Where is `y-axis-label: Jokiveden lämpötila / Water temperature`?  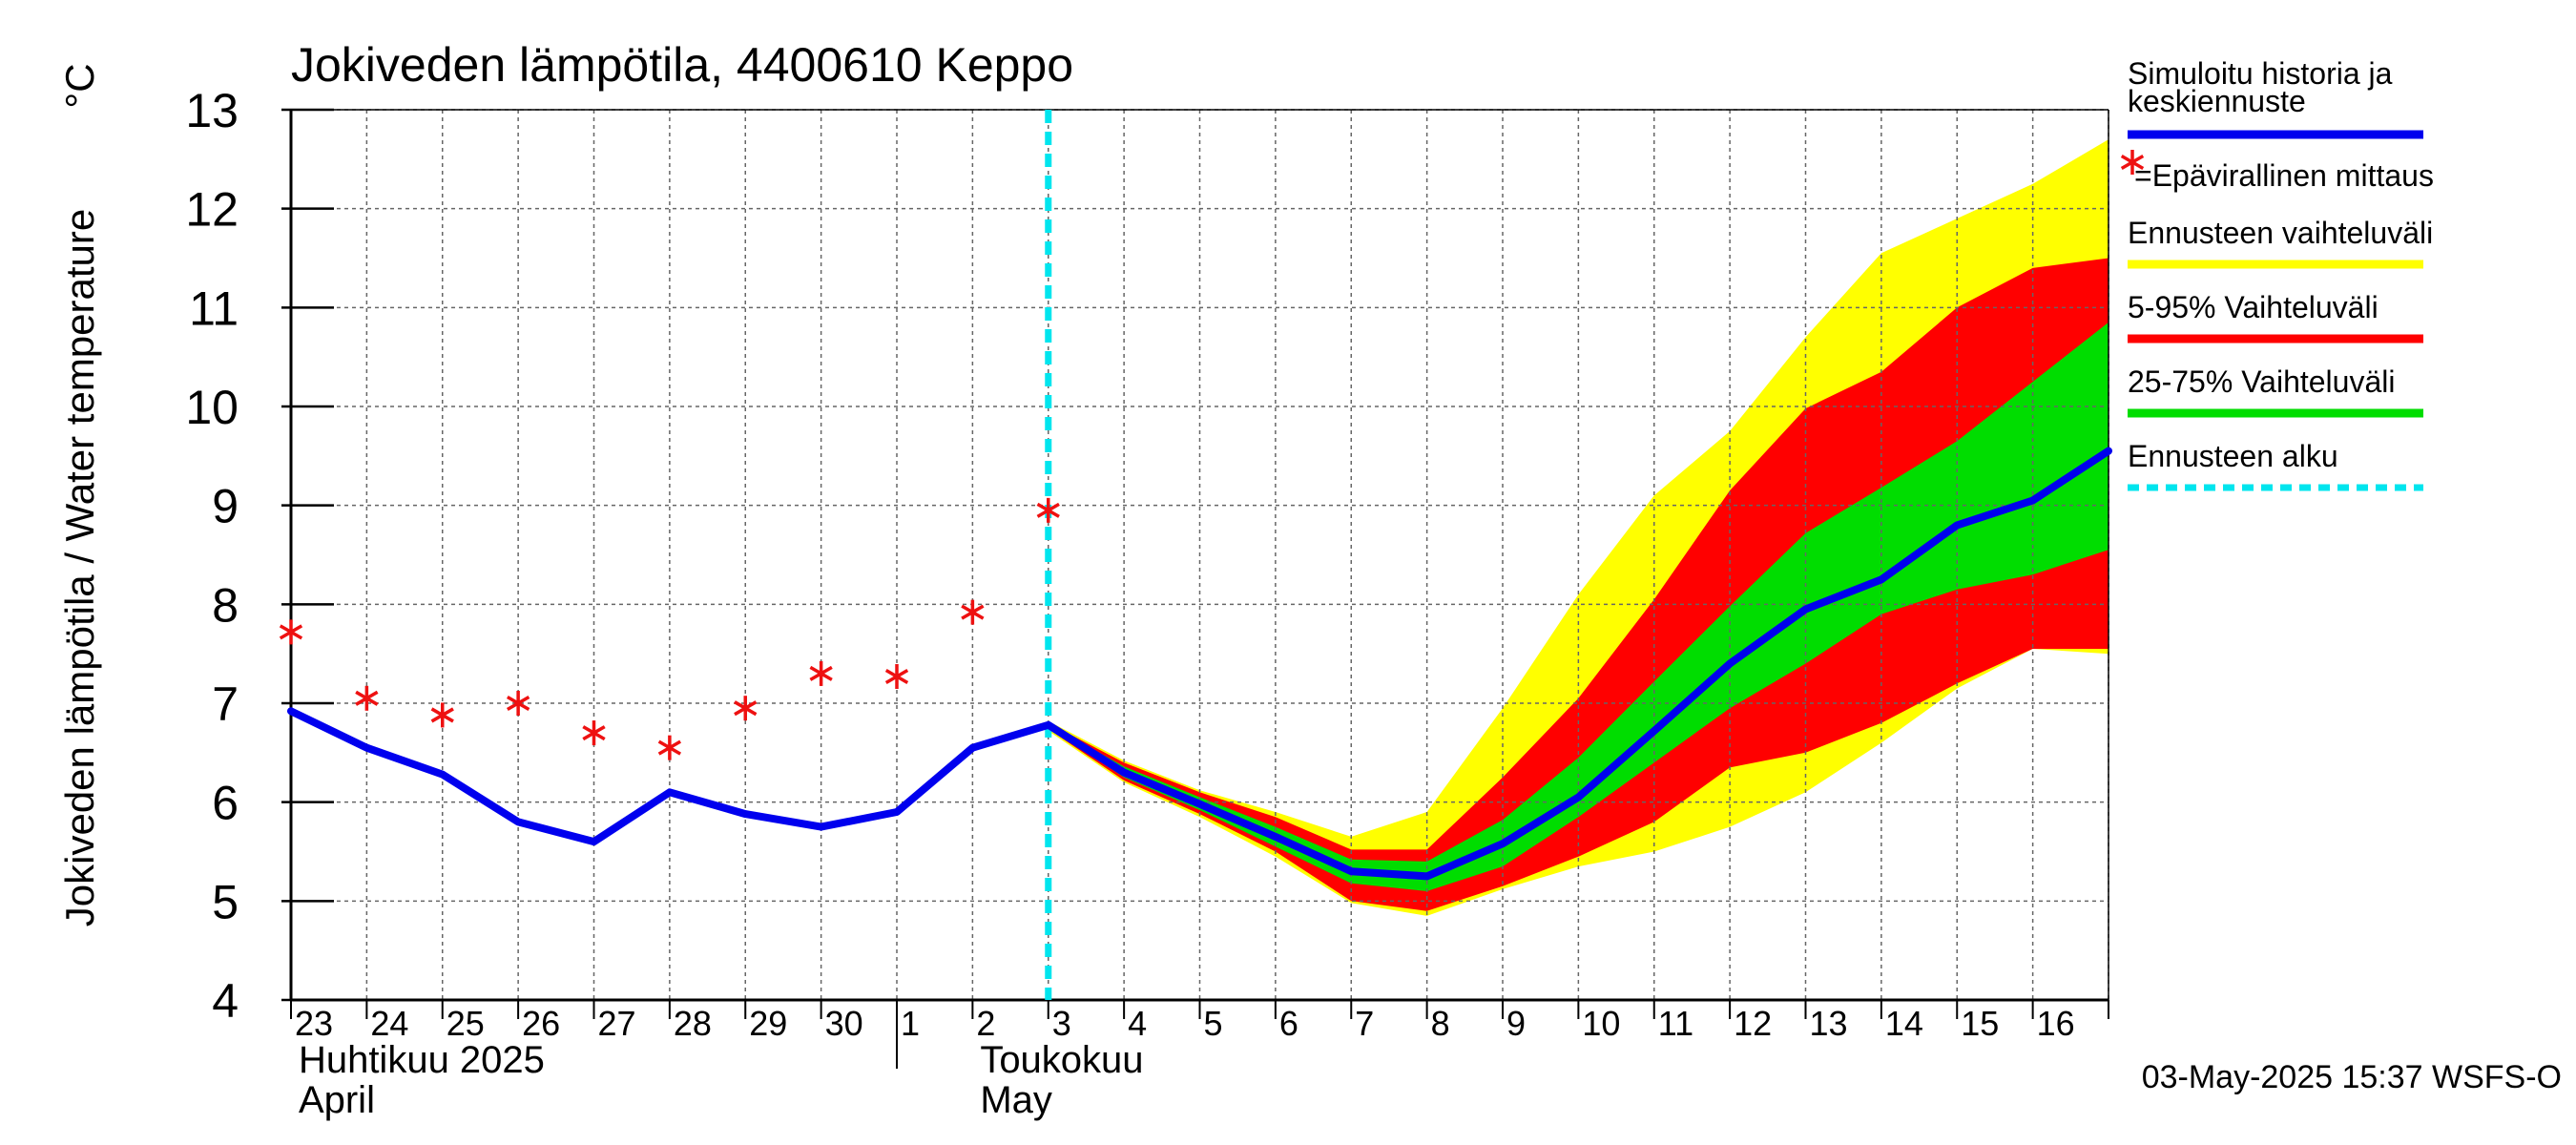
y-axis-label: Jokiveden lämpötila / Water temperature is located at coordinates (79, 568).